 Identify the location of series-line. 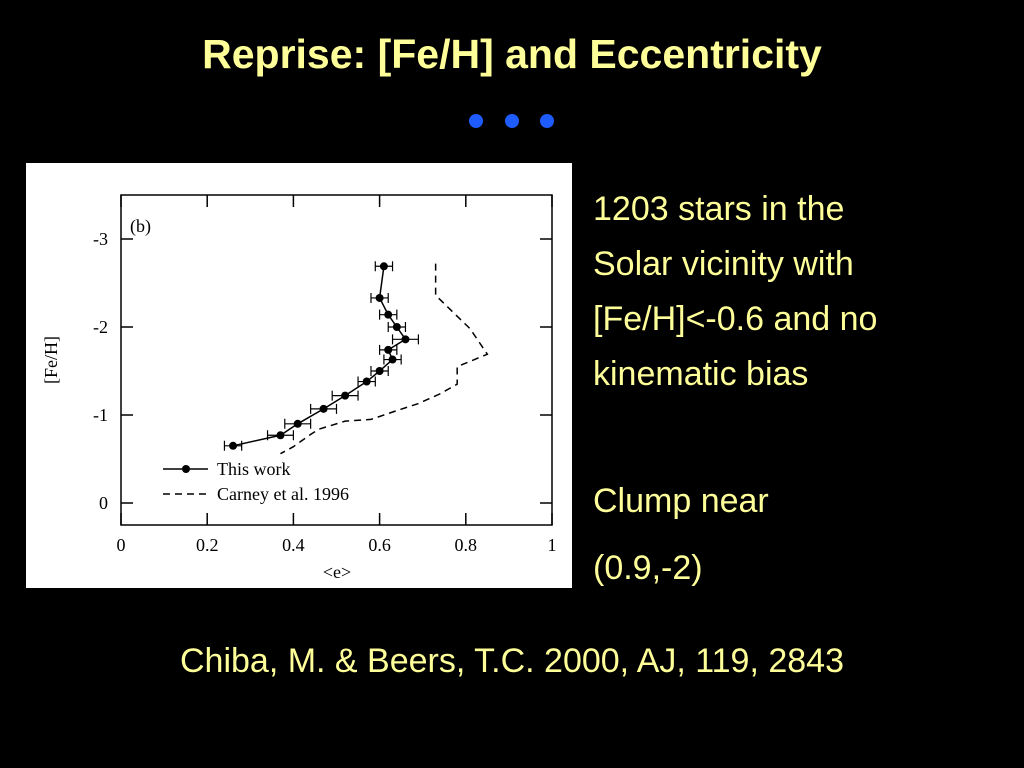
(384, 359).